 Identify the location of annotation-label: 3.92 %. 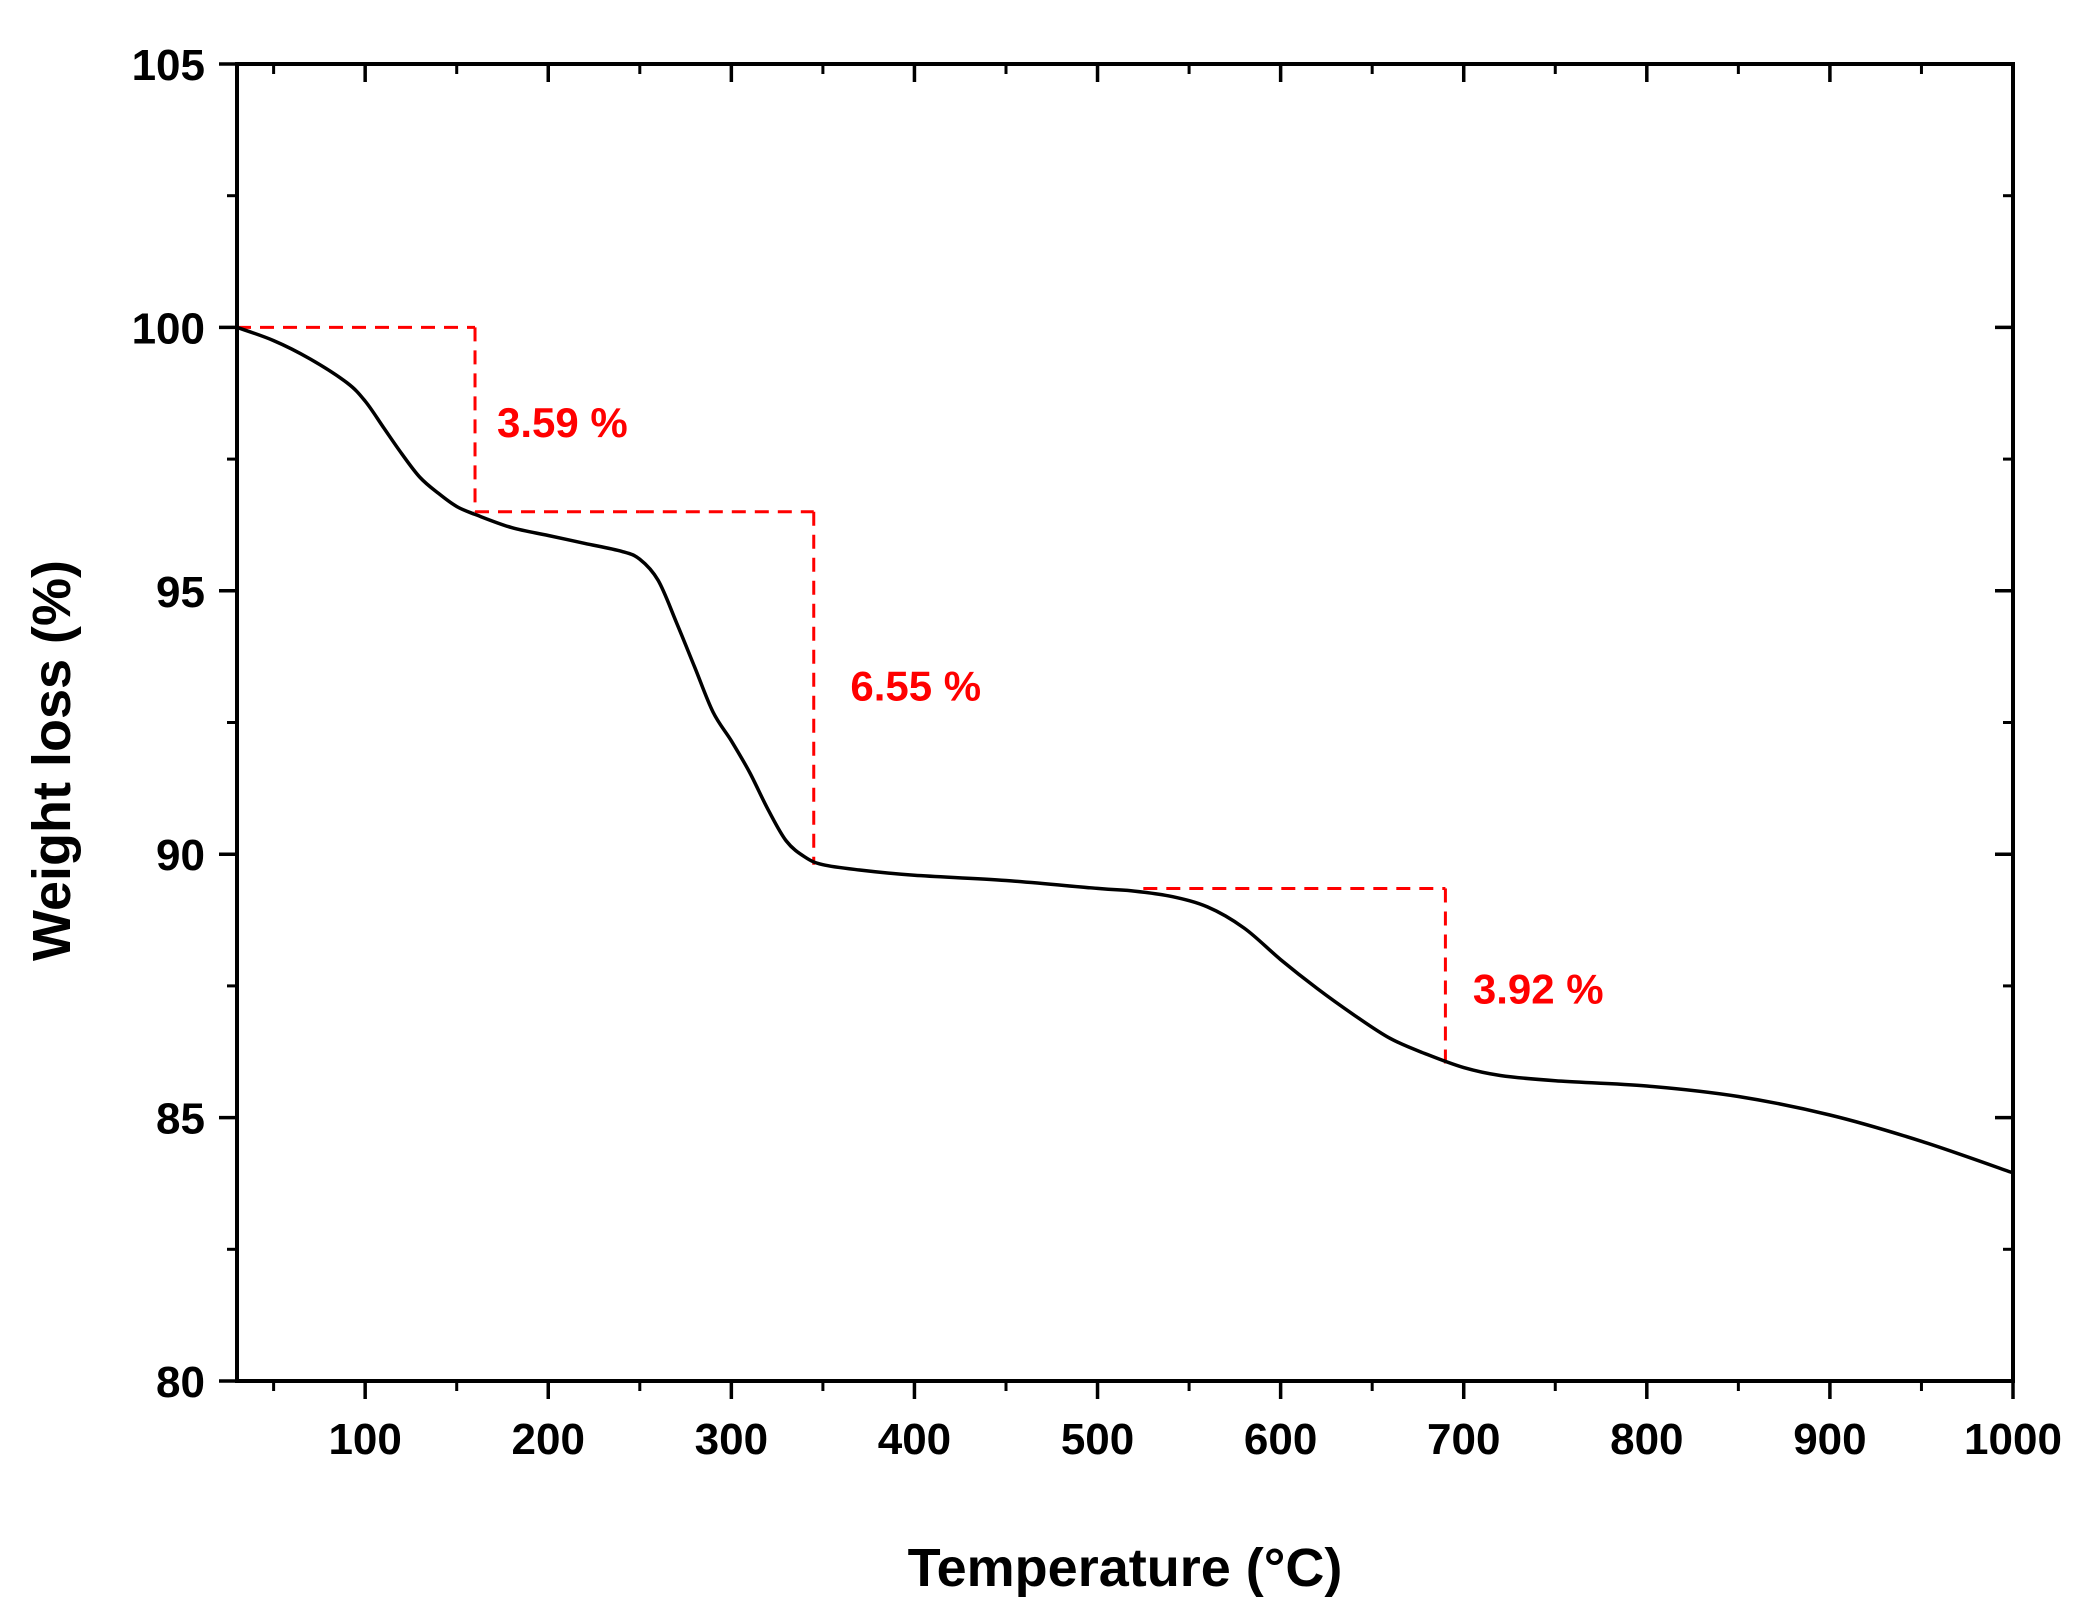
(1538, 989).